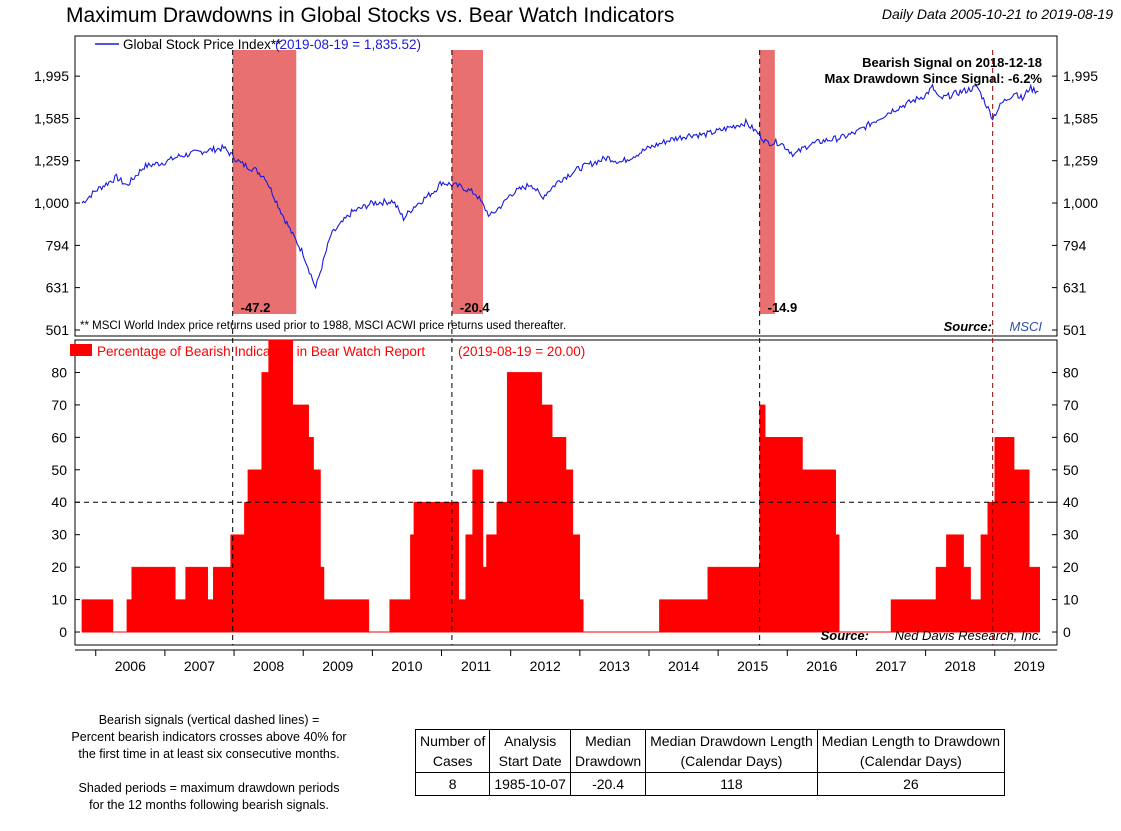  Describe the element at coordinates (59, 535) in the screenshot. I see `y-tick-label-left: 30` at that location.